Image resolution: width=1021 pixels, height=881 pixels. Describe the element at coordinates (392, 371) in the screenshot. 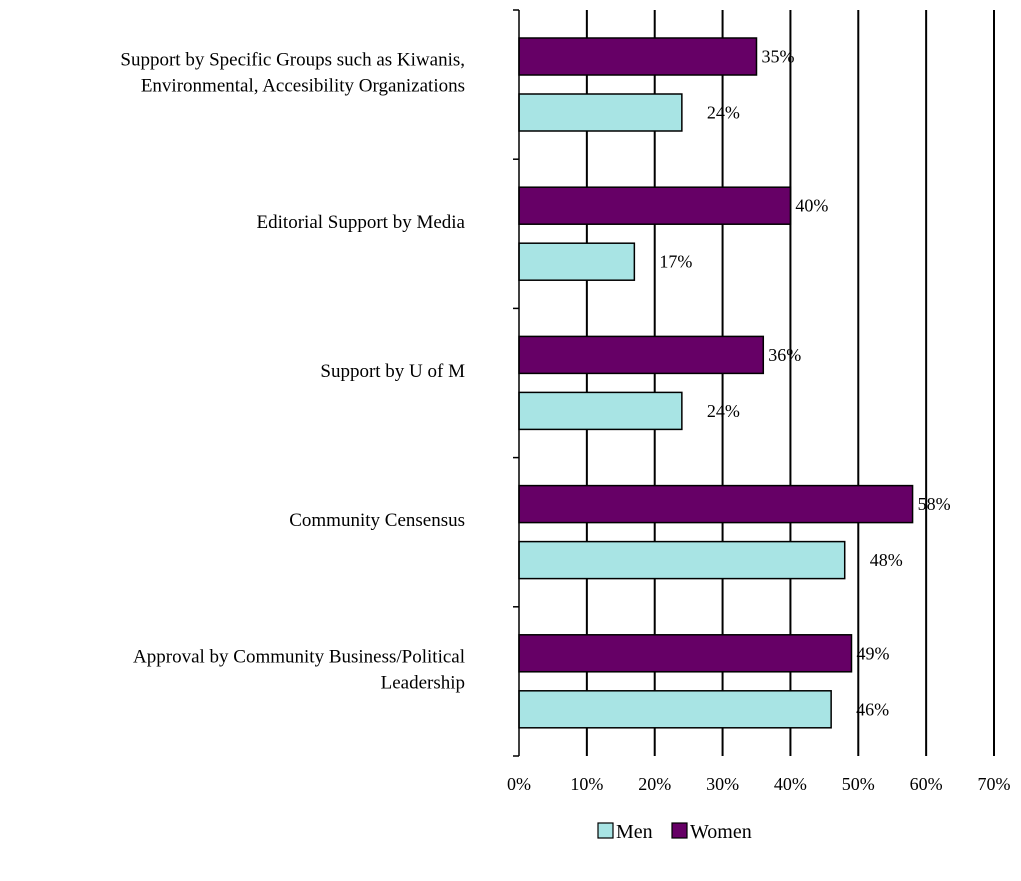

I see `category-label: Support by U of M` at that location.